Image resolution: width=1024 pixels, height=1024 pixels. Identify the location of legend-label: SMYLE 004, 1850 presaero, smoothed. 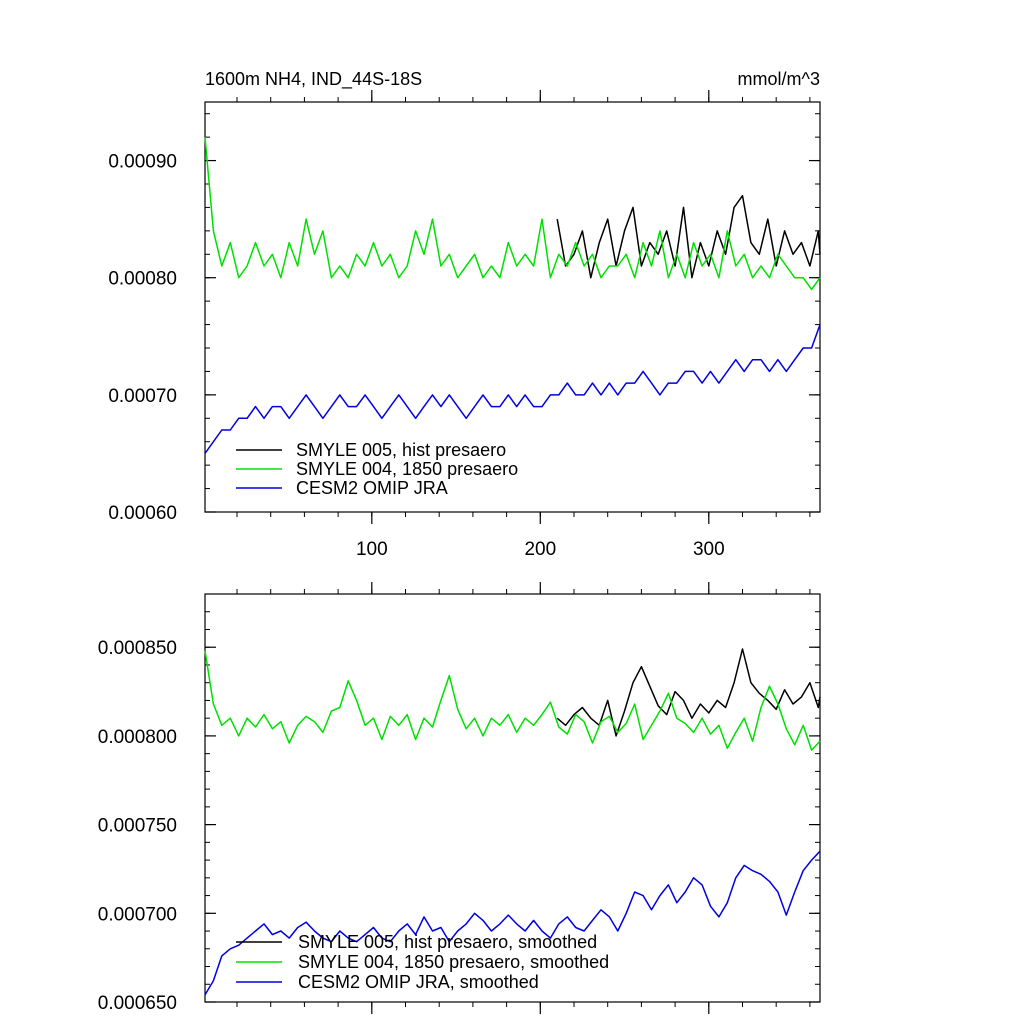
(453, 962).